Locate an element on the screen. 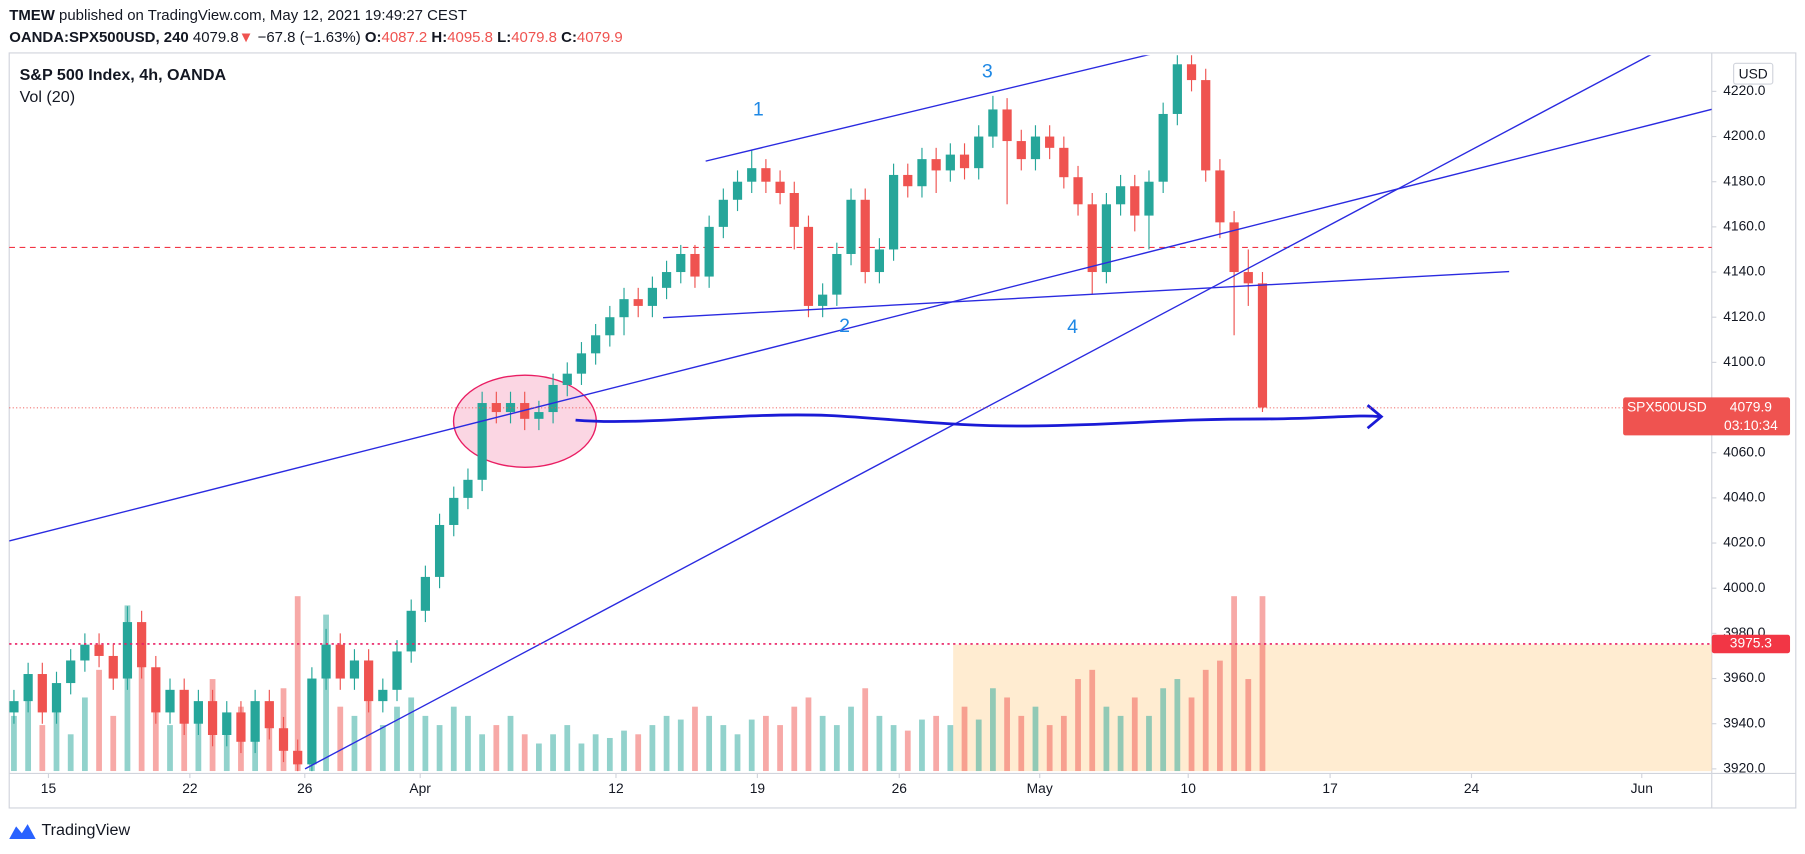  annotation: 2 is located at coordinates (844, 326).